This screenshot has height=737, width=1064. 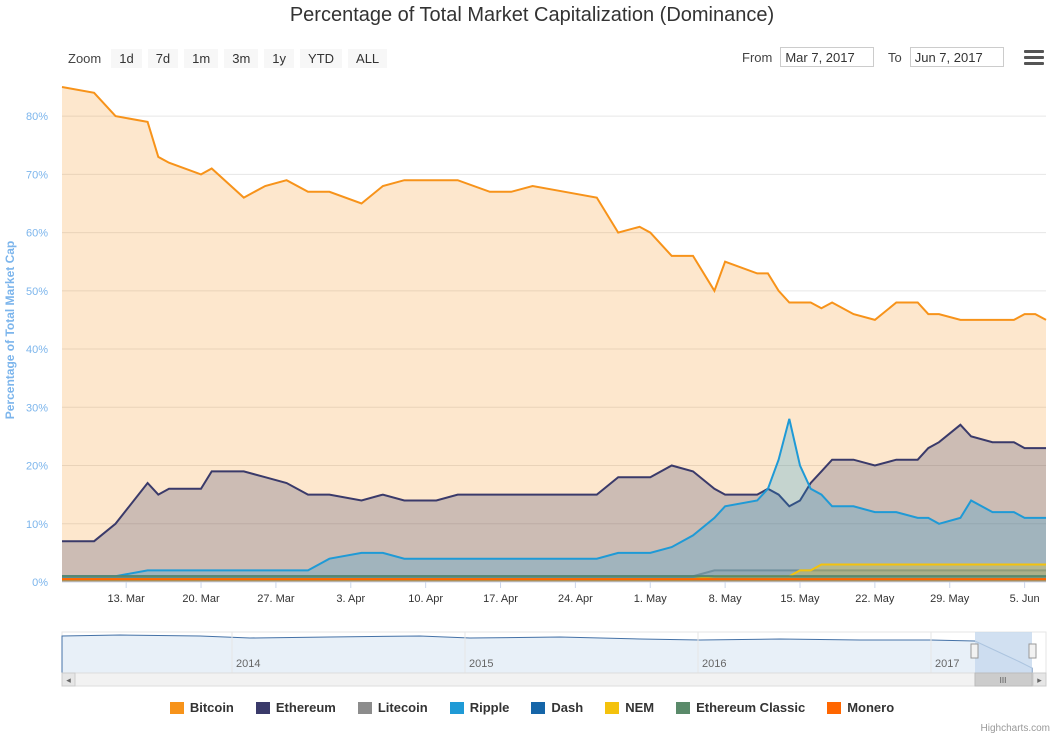 I want to click on legend-item-ethereum-classic: Ethereum Classic, so click(x=740, y=707).